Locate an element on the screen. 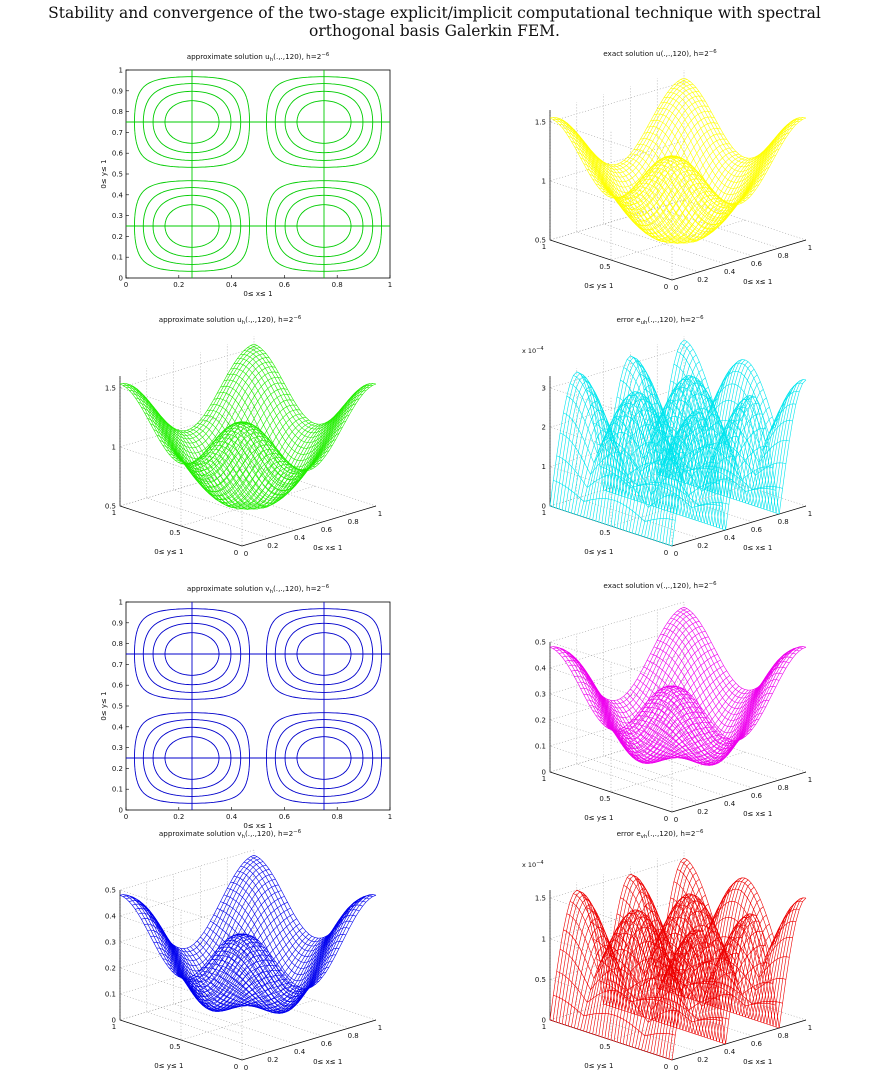  contour-lines is located at coordinates (258, 174).